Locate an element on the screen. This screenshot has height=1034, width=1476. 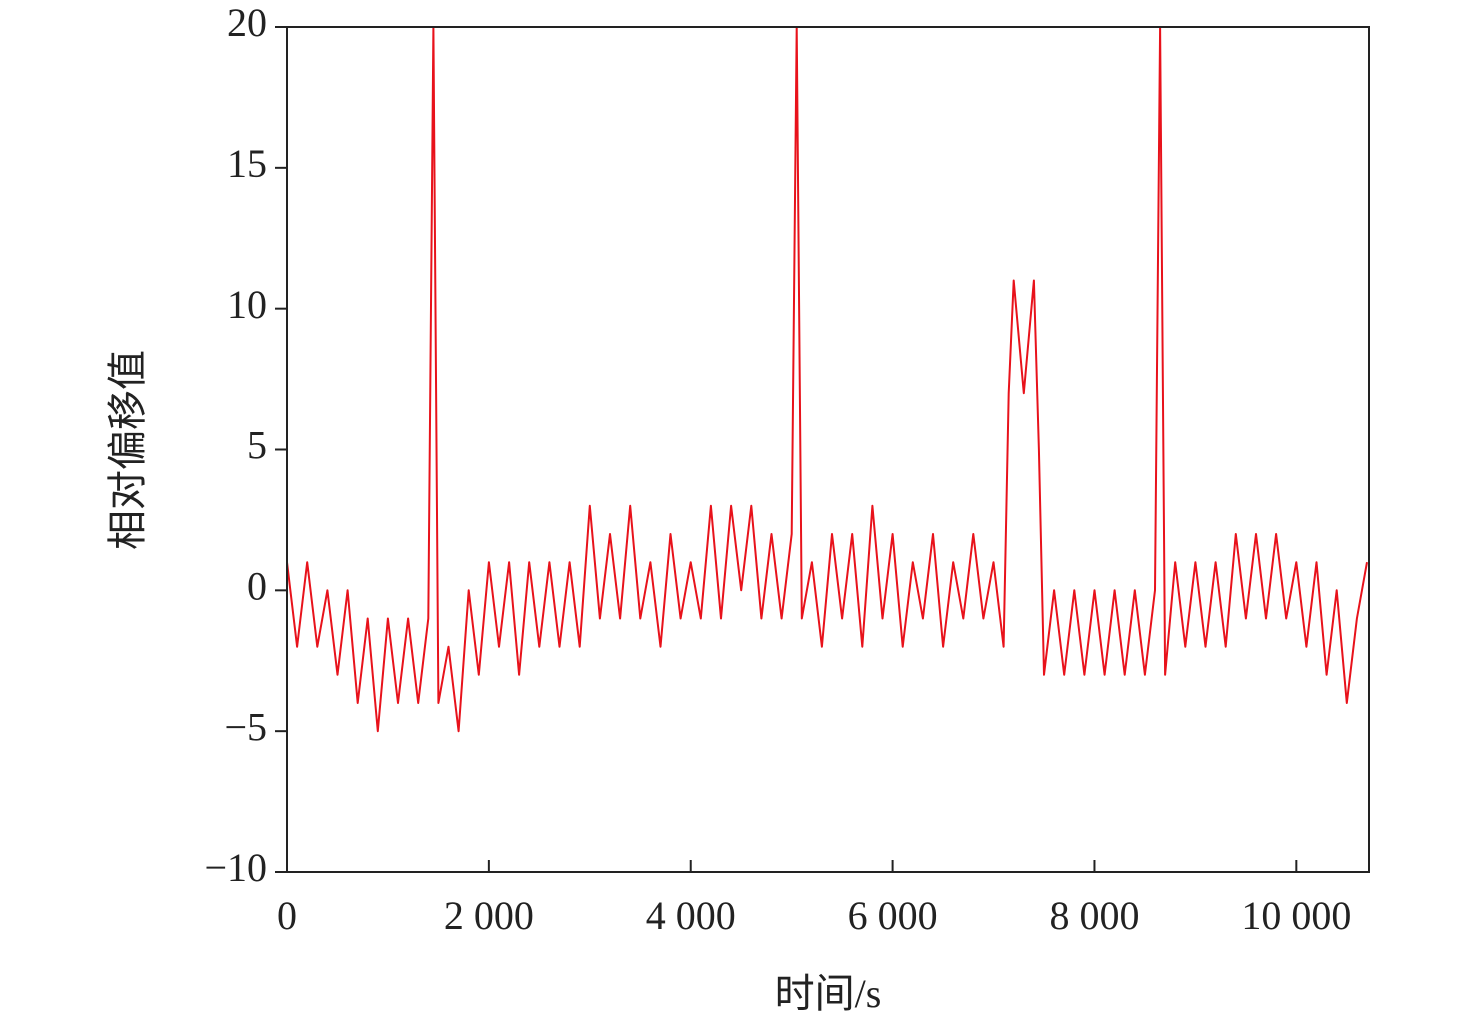
y-axis-label: 相对偏移值 is located at coordinates (127, 450).